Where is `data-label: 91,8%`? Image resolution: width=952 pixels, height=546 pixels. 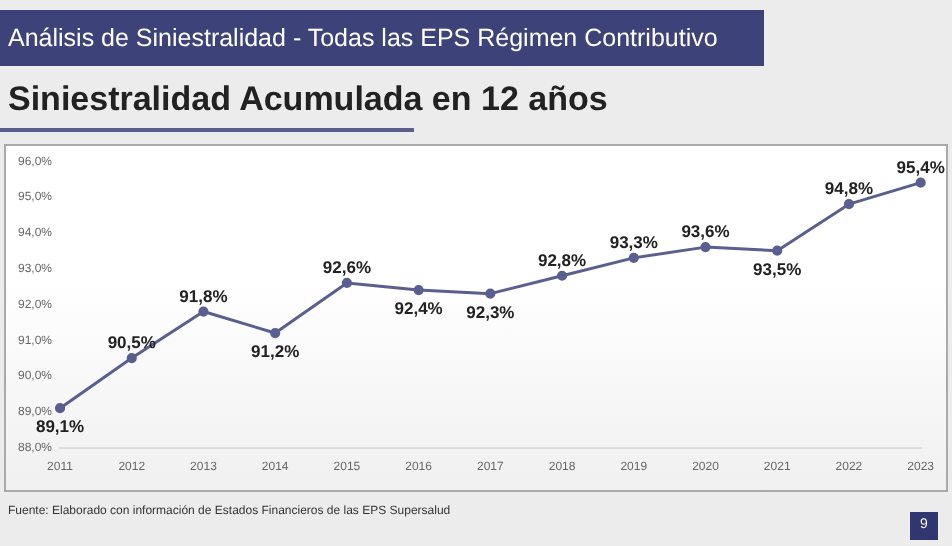 data-label: 91,8% is located at coordinates (204, 295).